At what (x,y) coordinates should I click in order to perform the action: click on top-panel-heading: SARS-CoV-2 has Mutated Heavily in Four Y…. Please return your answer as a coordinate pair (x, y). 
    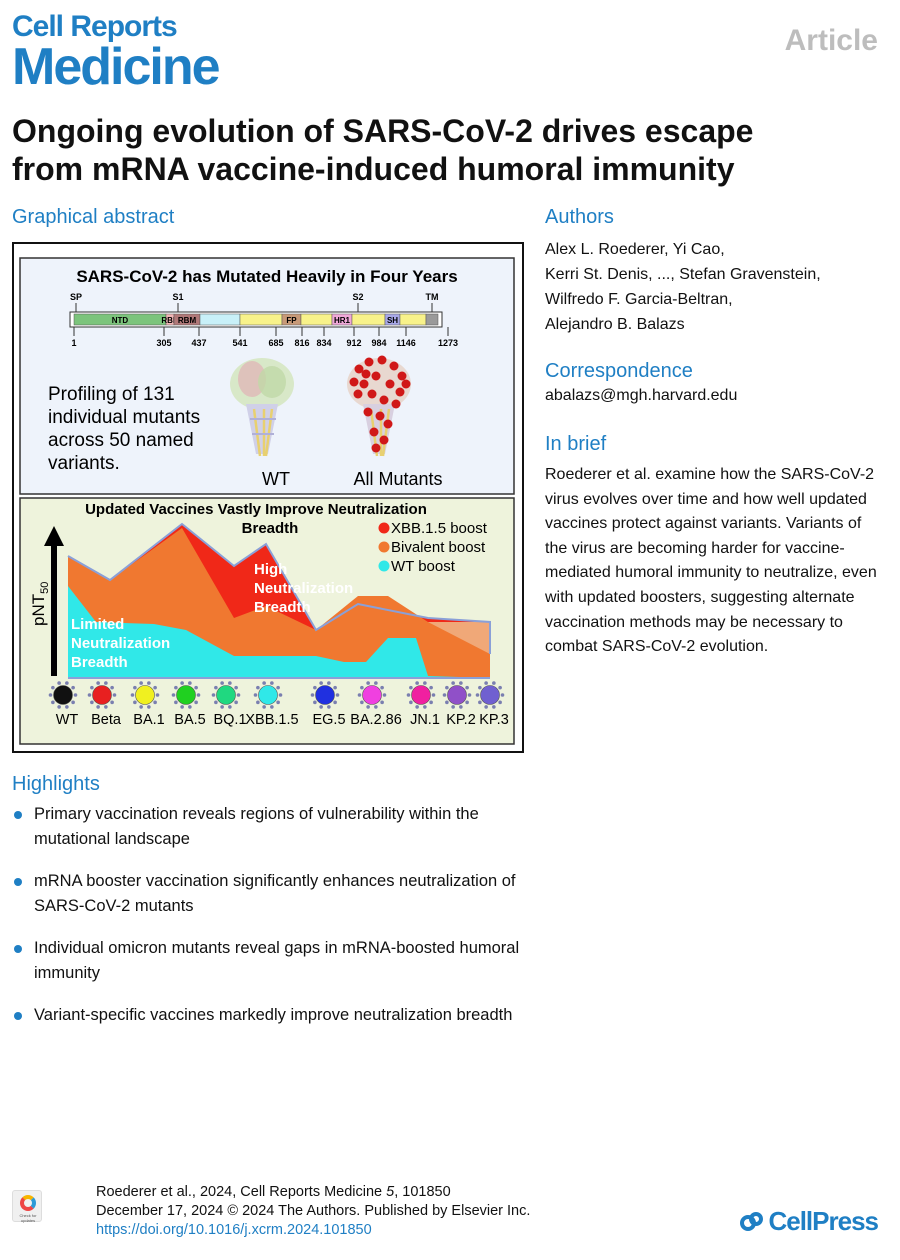
    Looking at the image, I should click on (266, 276).